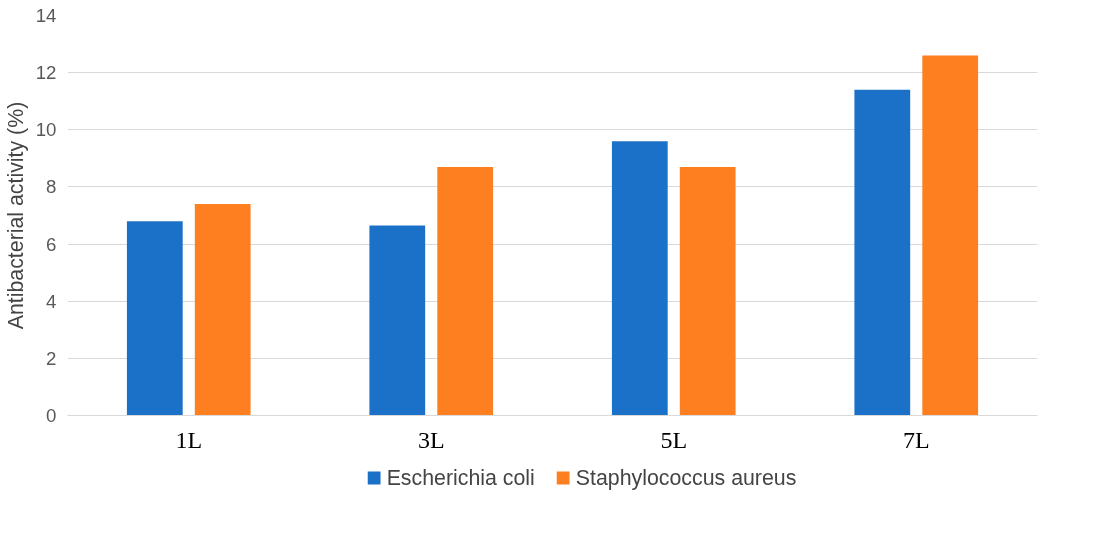 The image size is (1115, 545). What do you see at coordinates (916, 439) in the screenshot?
I see `x-tick-label: 7L` at bounding box center [916, 439].